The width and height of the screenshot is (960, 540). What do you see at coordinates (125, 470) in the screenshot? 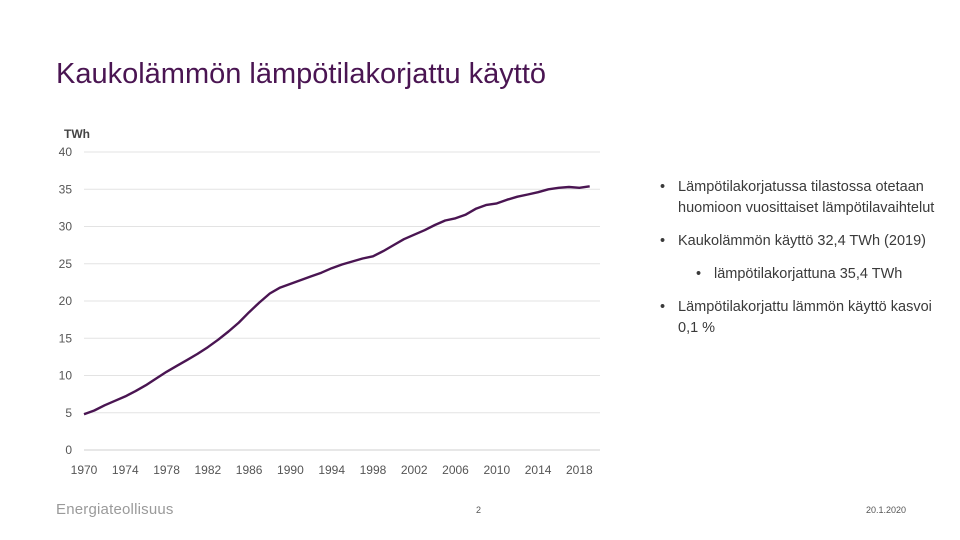
I see `x-tick-label: 1974` at bounding box center [125, 470].